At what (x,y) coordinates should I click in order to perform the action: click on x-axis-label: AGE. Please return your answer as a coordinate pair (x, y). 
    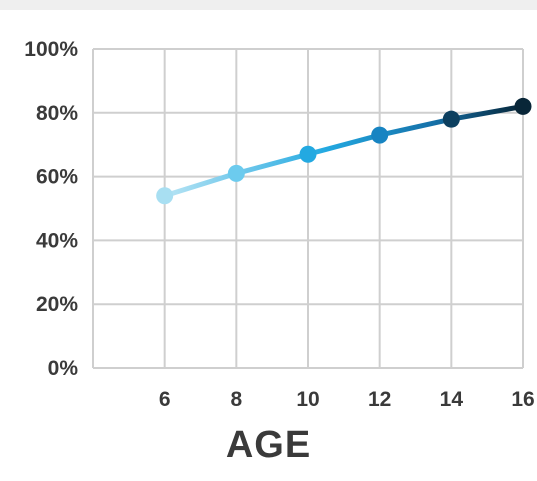
    Looking at the image, I should click on (268, 445).